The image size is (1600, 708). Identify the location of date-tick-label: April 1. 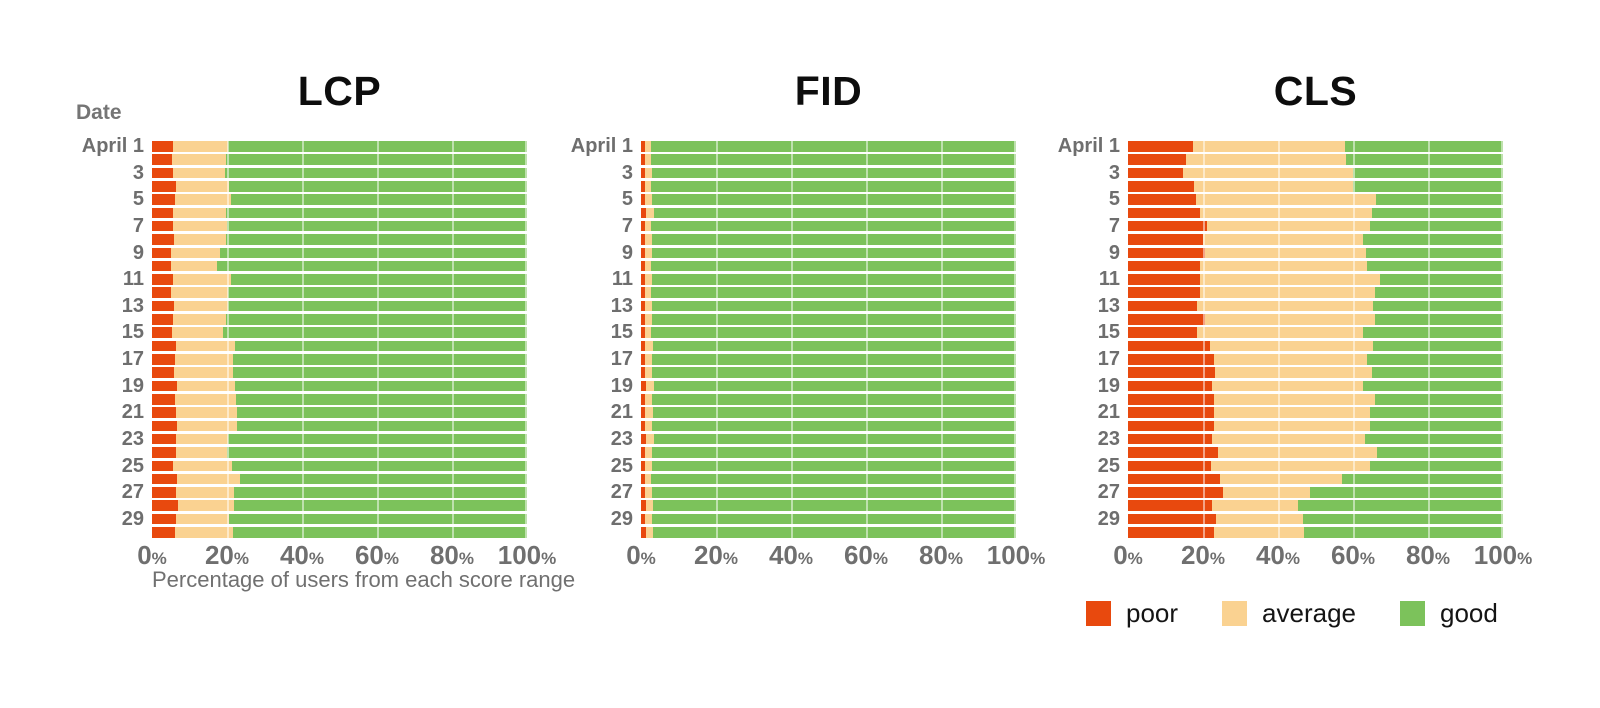
(112, 146).